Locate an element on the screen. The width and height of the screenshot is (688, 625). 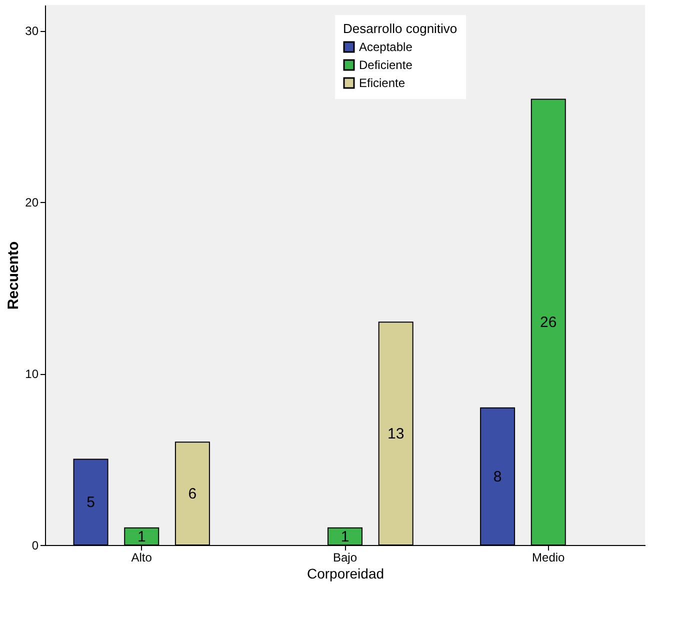
x-axis-title: Corporeidad is located at coordinates (345, 574).